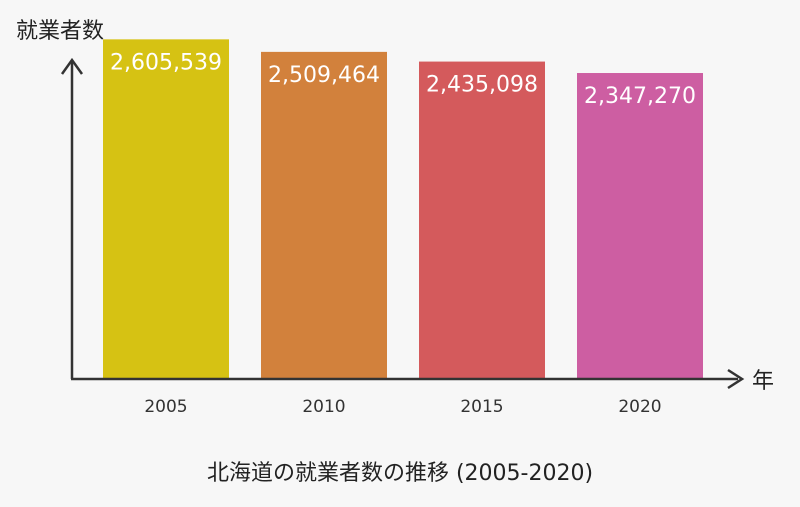 This screenshot has width=800, height=507. Describe the element at coordinates (166, 209) in the screenshot. I see `bar-2005` at that location.